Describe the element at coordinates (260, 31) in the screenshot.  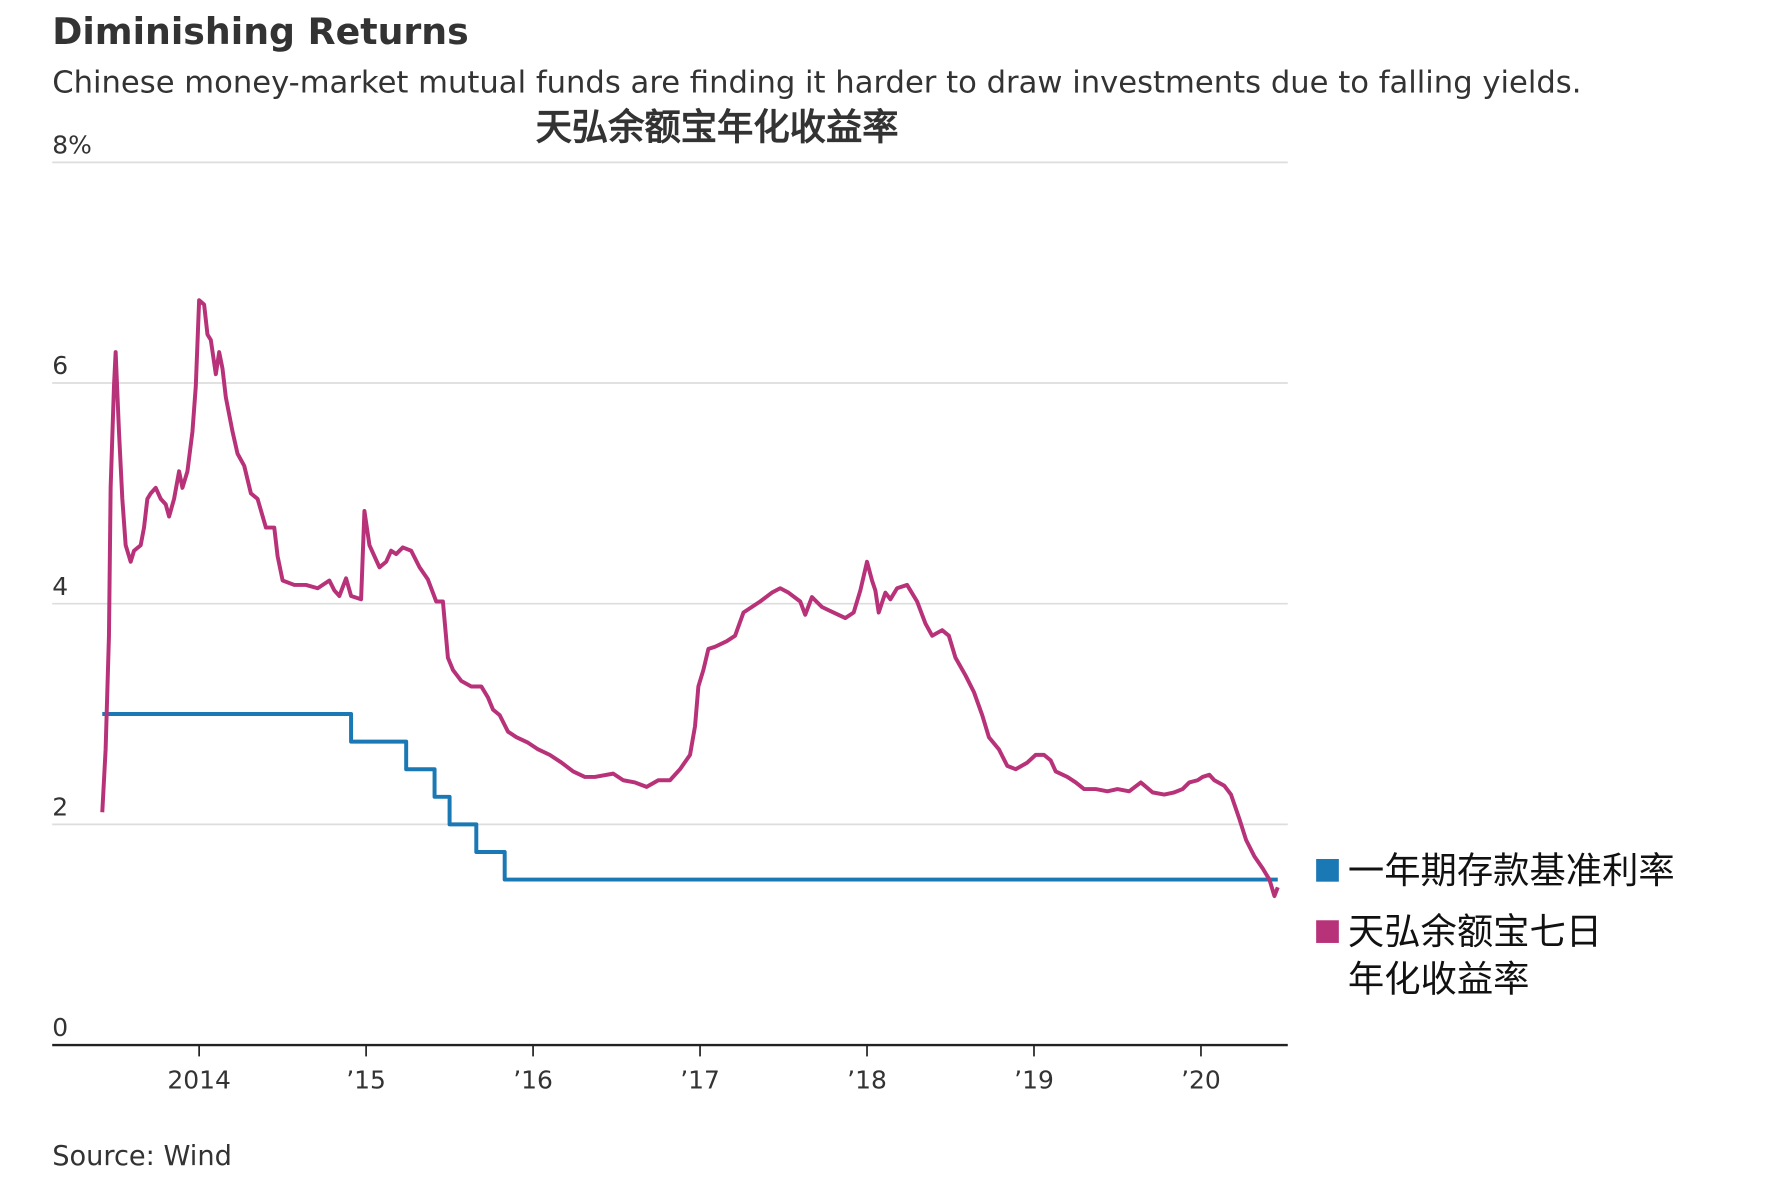
I see `headline: Diminishing Returns` at that location.